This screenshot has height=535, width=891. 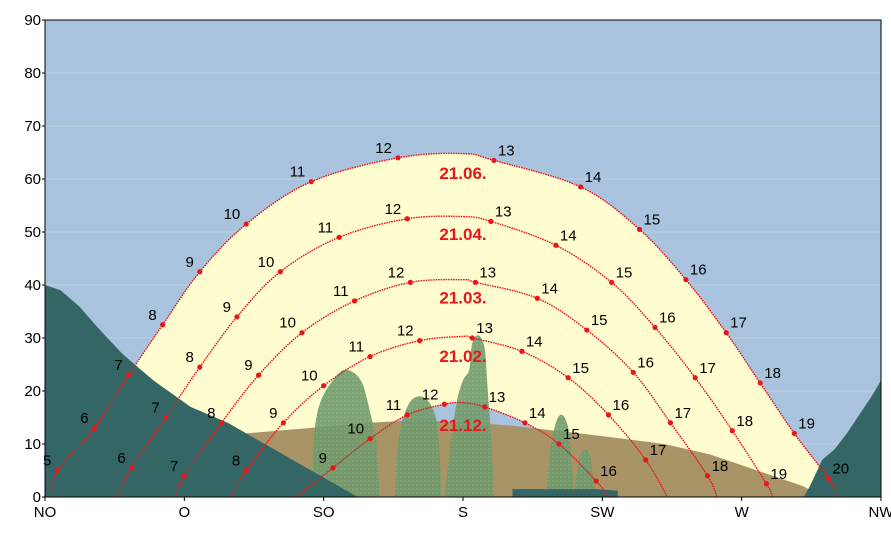 I want to click on hour-label: 9, so click(x=273, y=413).